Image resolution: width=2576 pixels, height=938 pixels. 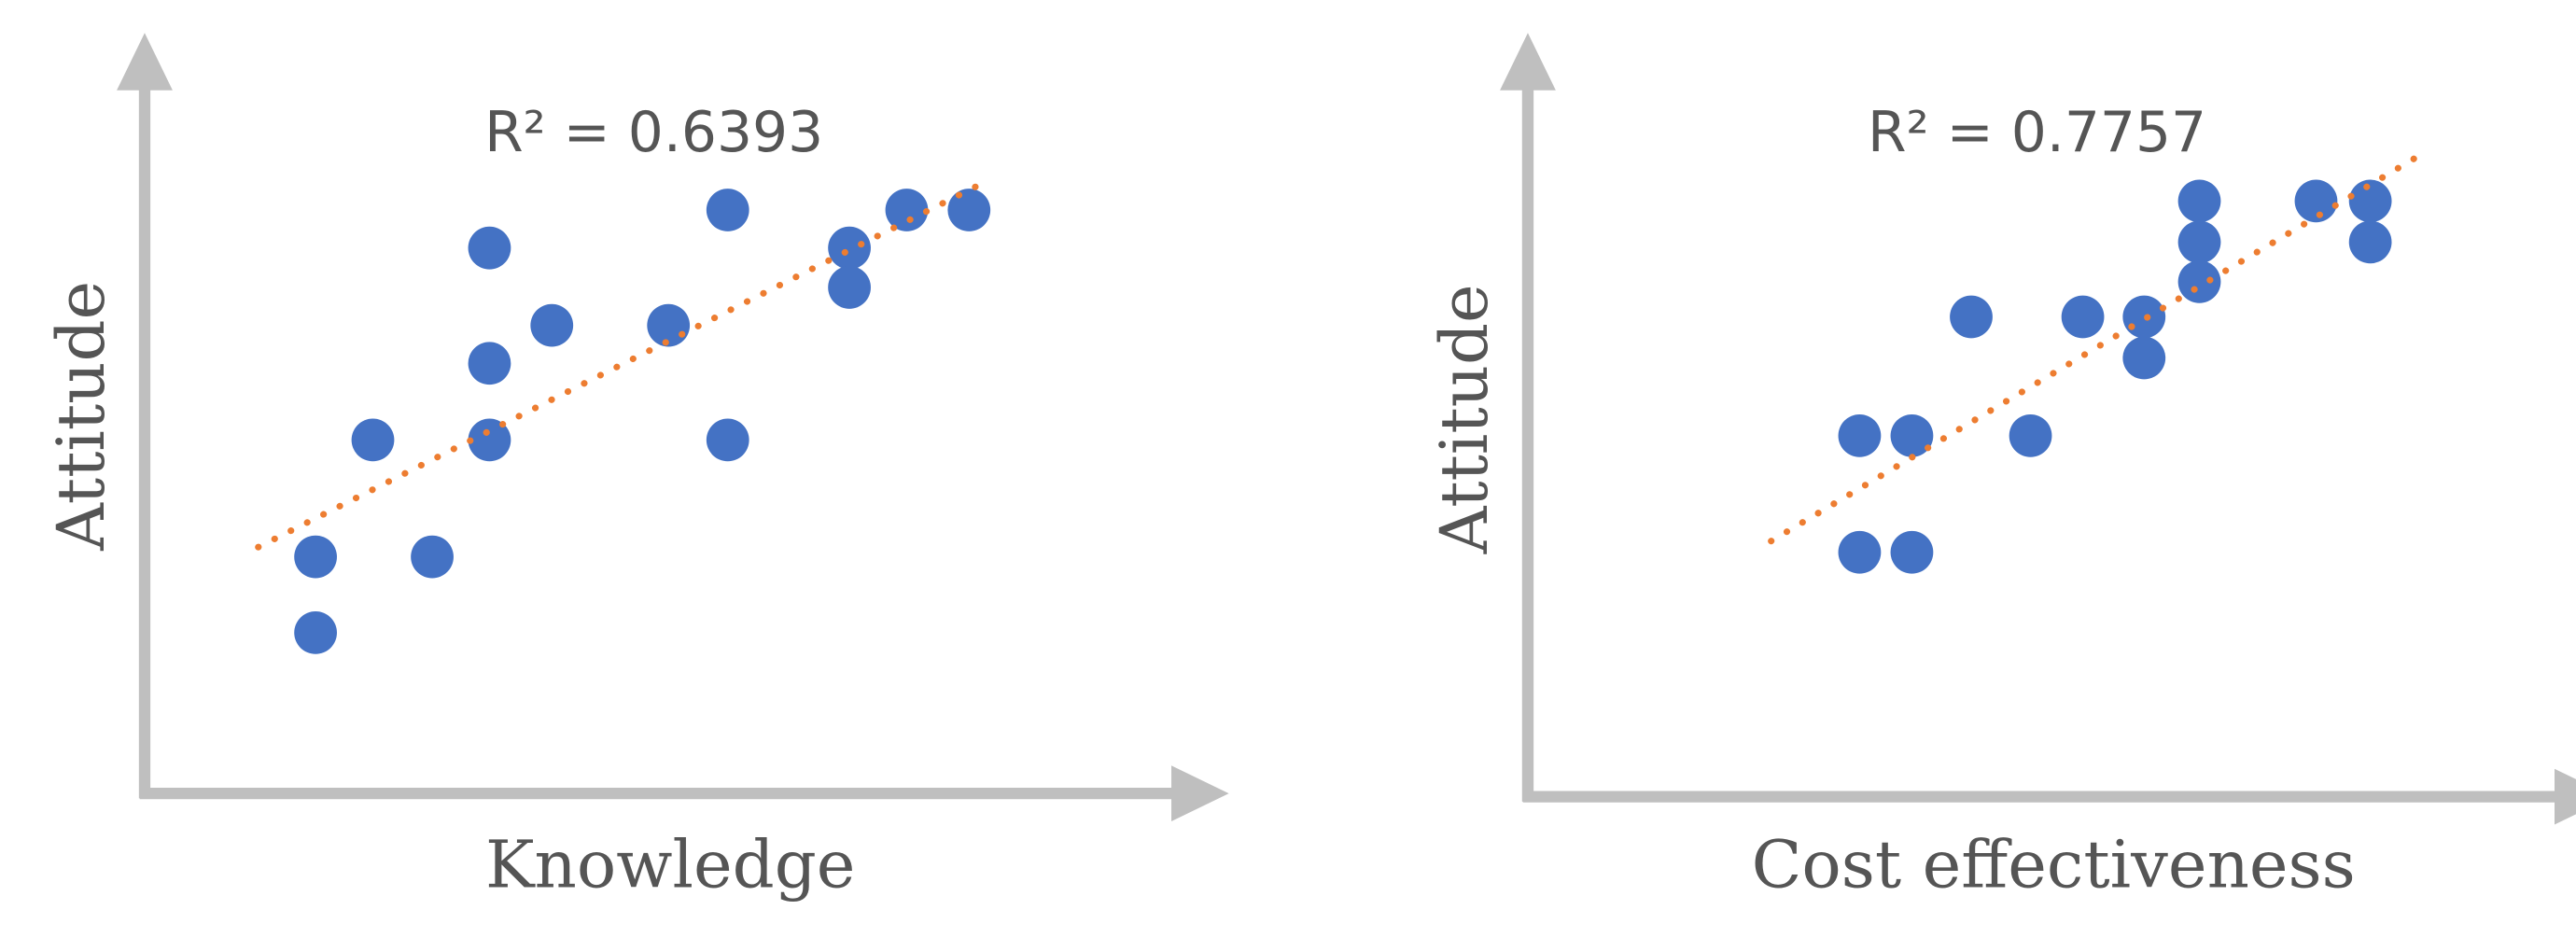 What do you see at coordinates (2054, 864) in the screenshot?
I see `x-axis-title: Cost effectiveness` at bounding box center [2054, 864].